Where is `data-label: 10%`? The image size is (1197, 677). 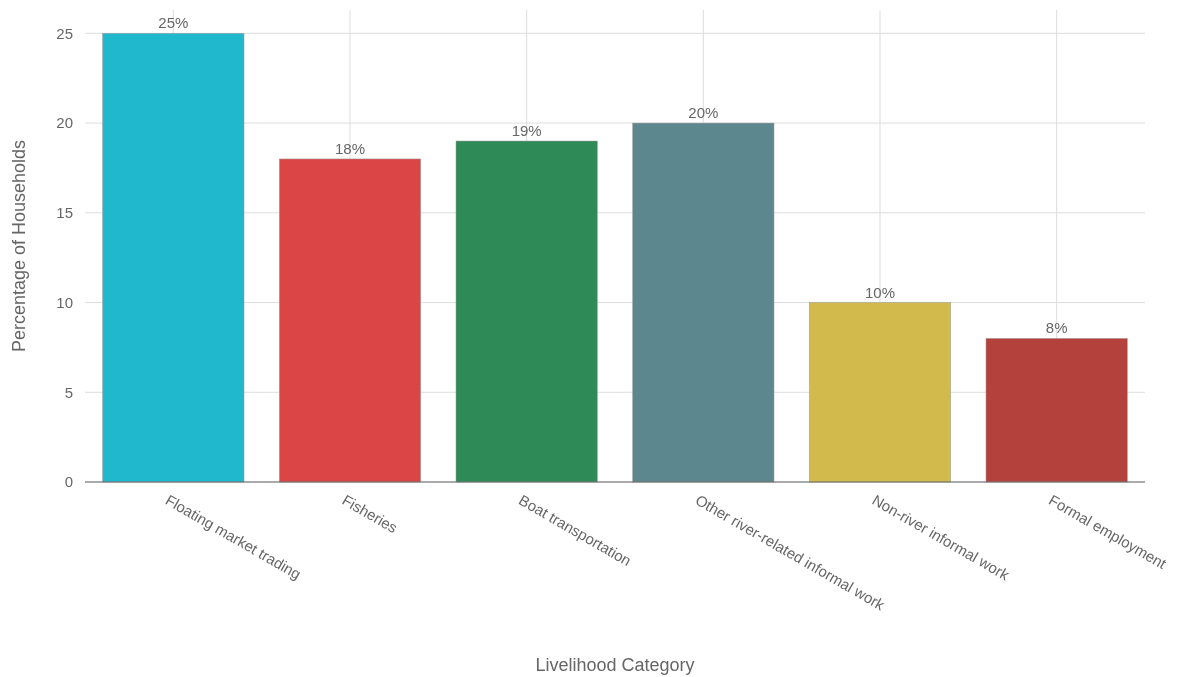
data-label: 10% is located at coordinates (880, 292).